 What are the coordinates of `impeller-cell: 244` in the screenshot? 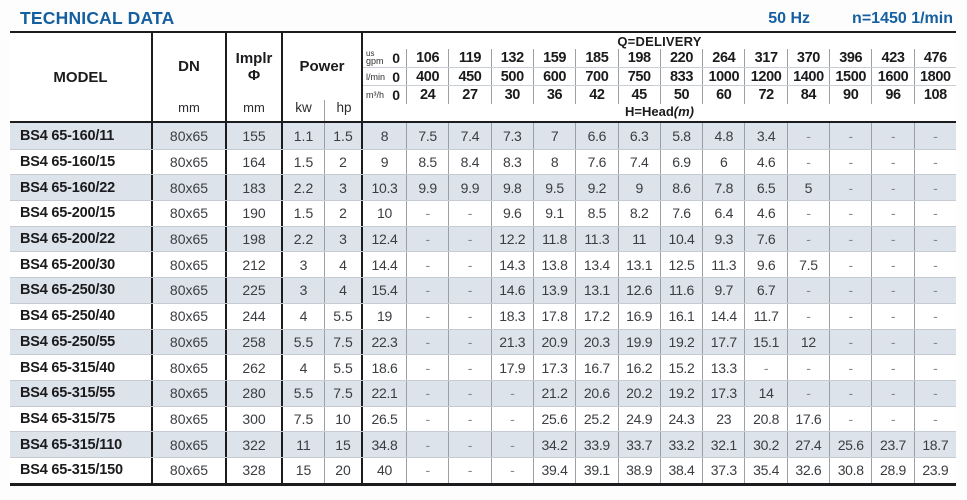 It's located at (255, 316).